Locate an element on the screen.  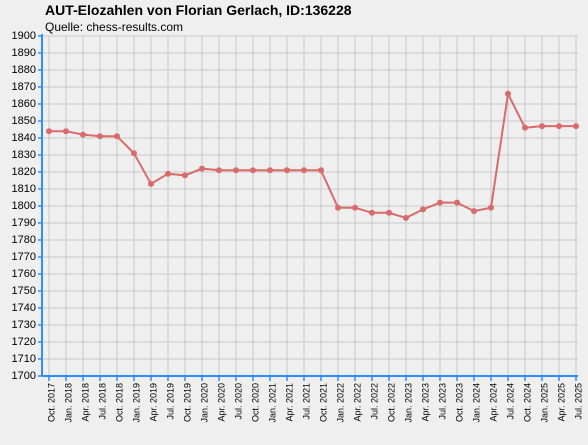
y-tick-label: 1740 is located at coordinates (24, 308).